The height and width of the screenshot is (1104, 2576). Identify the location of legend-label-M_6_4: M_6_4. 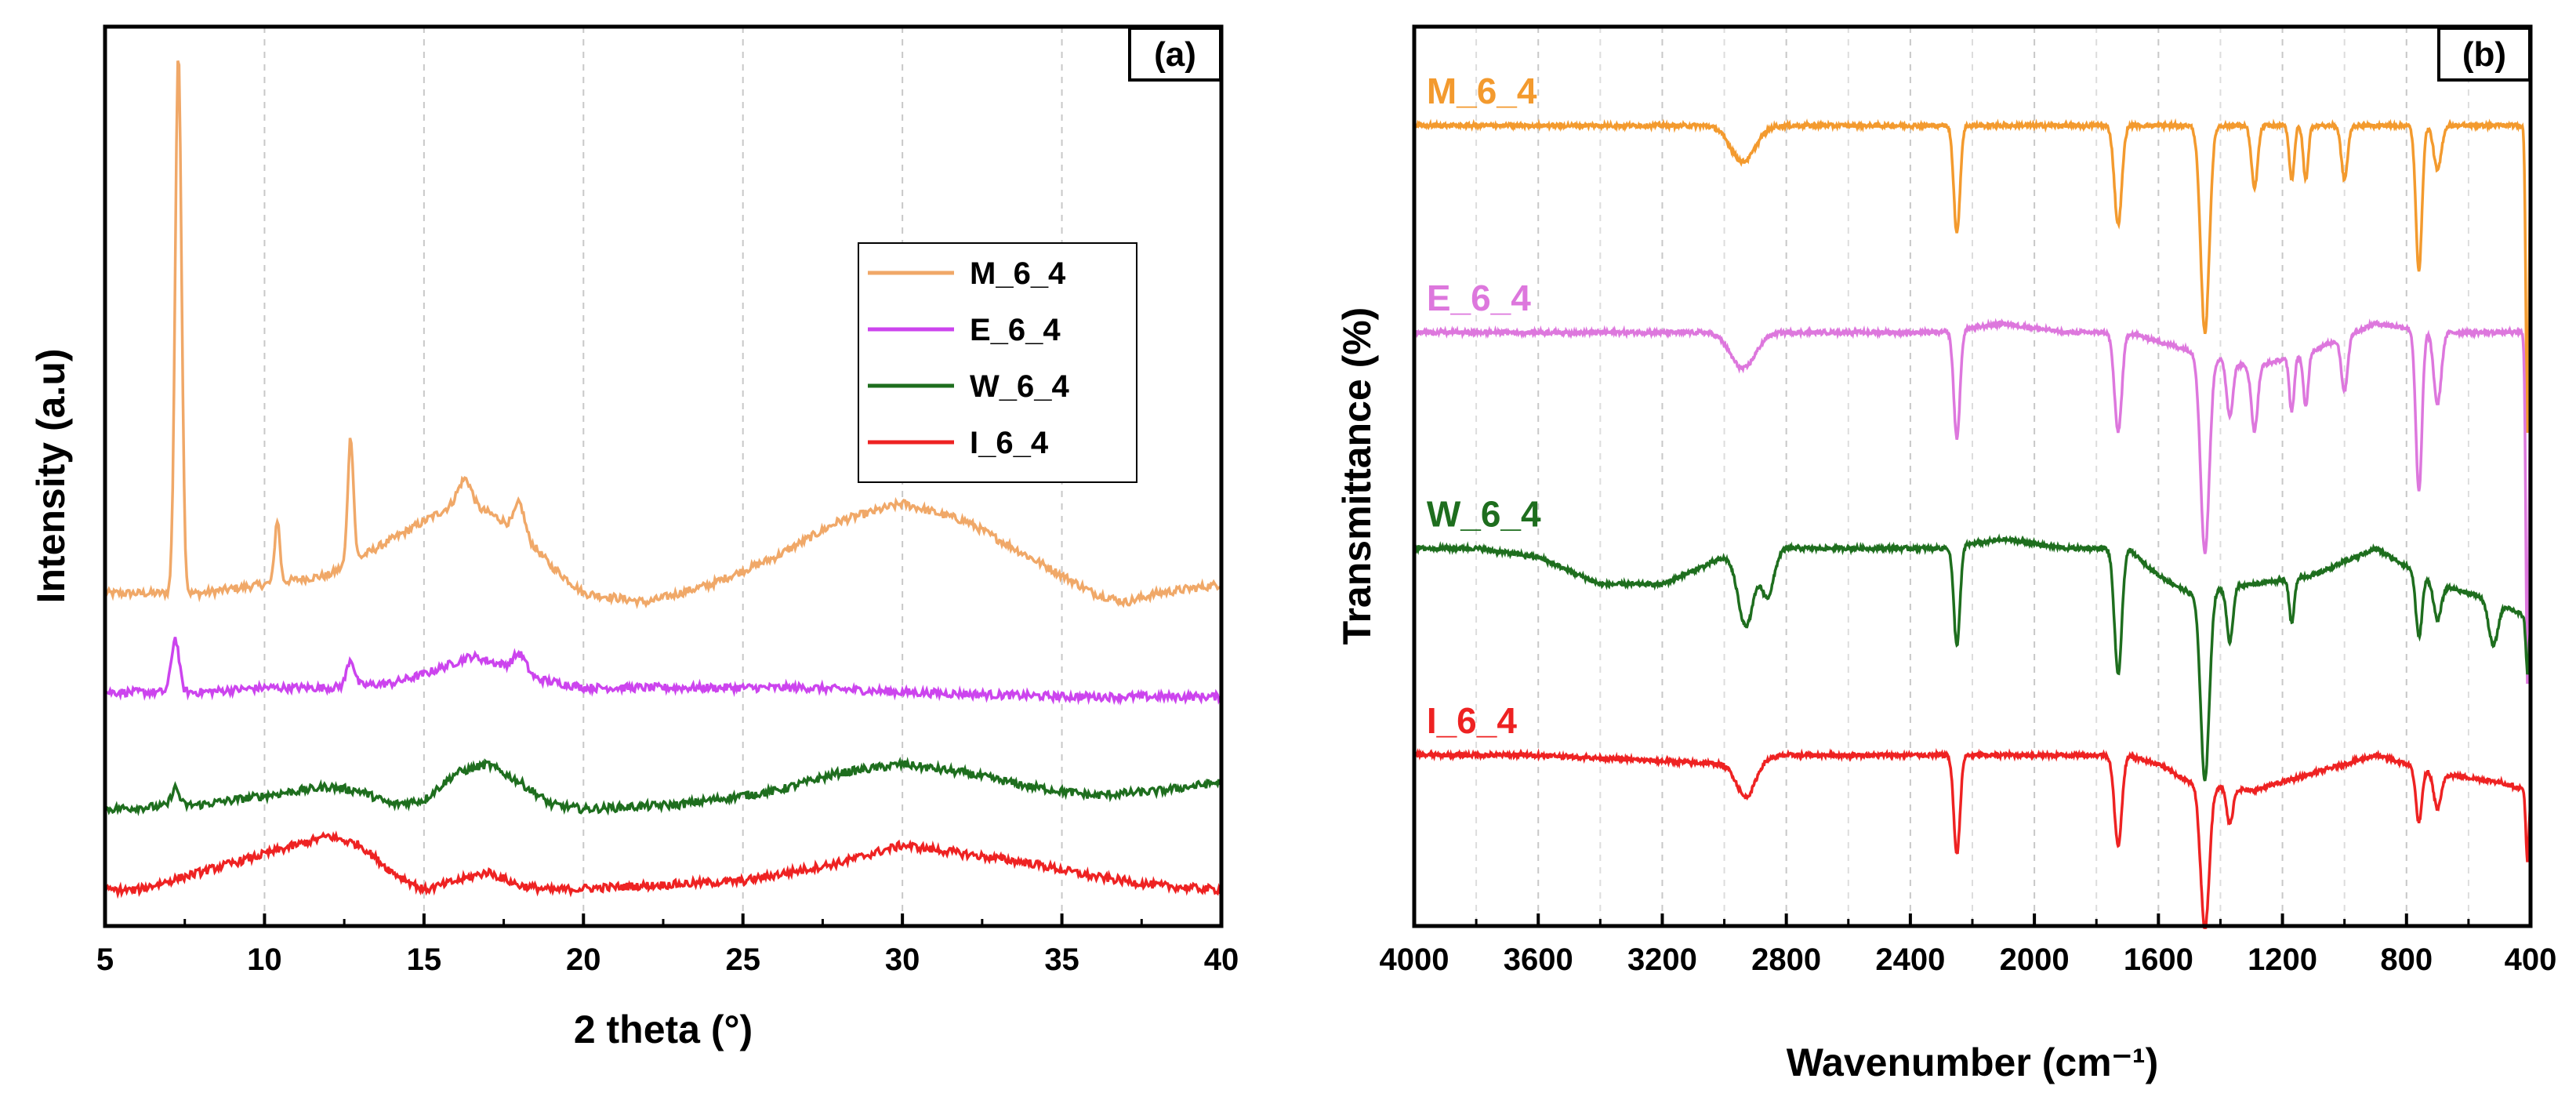
(1018, 273).